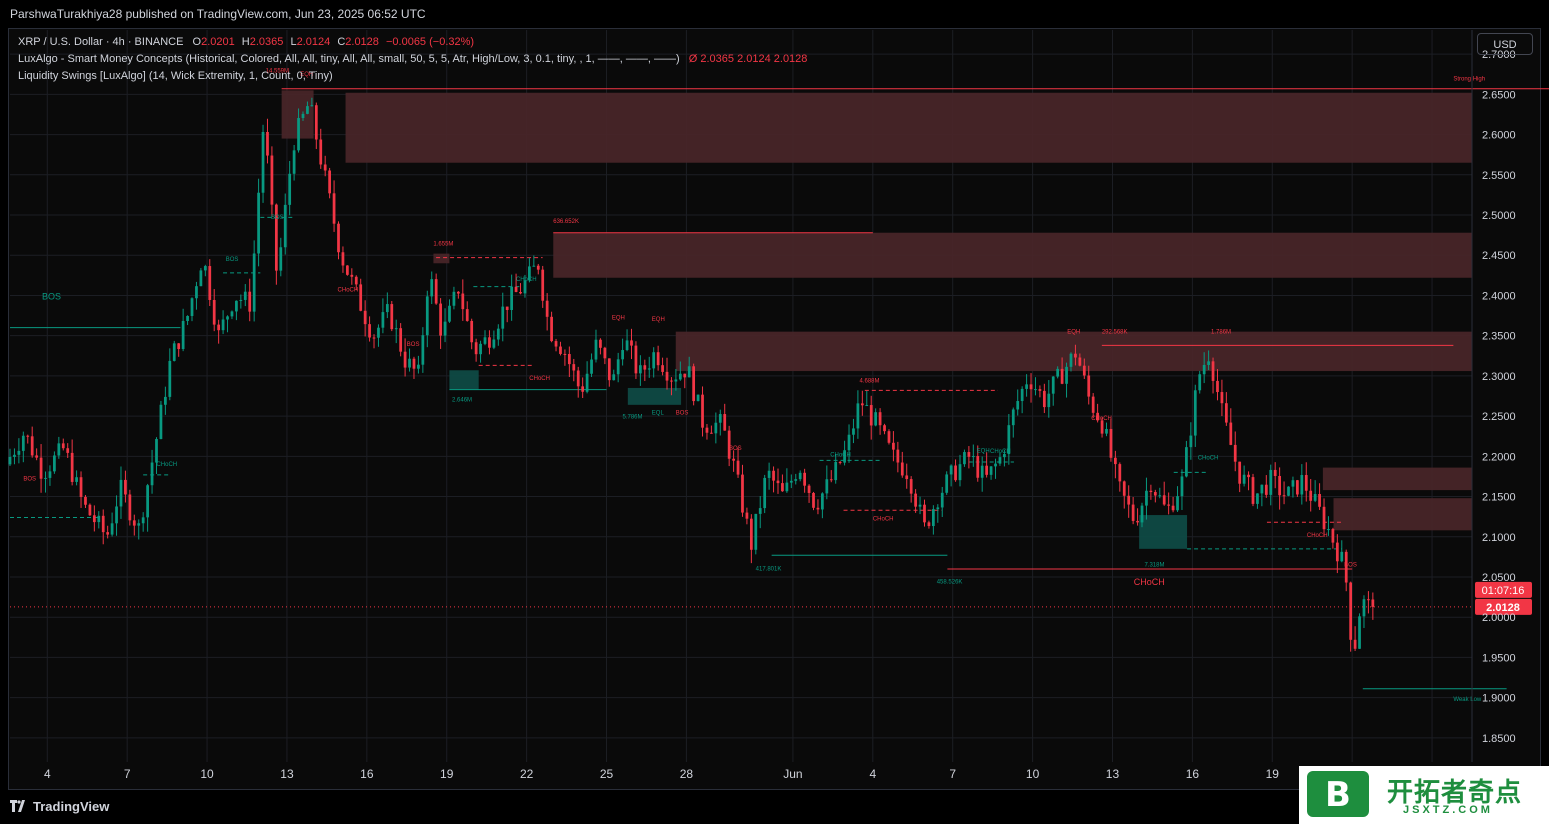 The image size is (1549, 824). What do you see at coordinates (1499, 417) in the screenshot?
I see `y-tick-label: 2.2500` at bounding box center [1499, 417].